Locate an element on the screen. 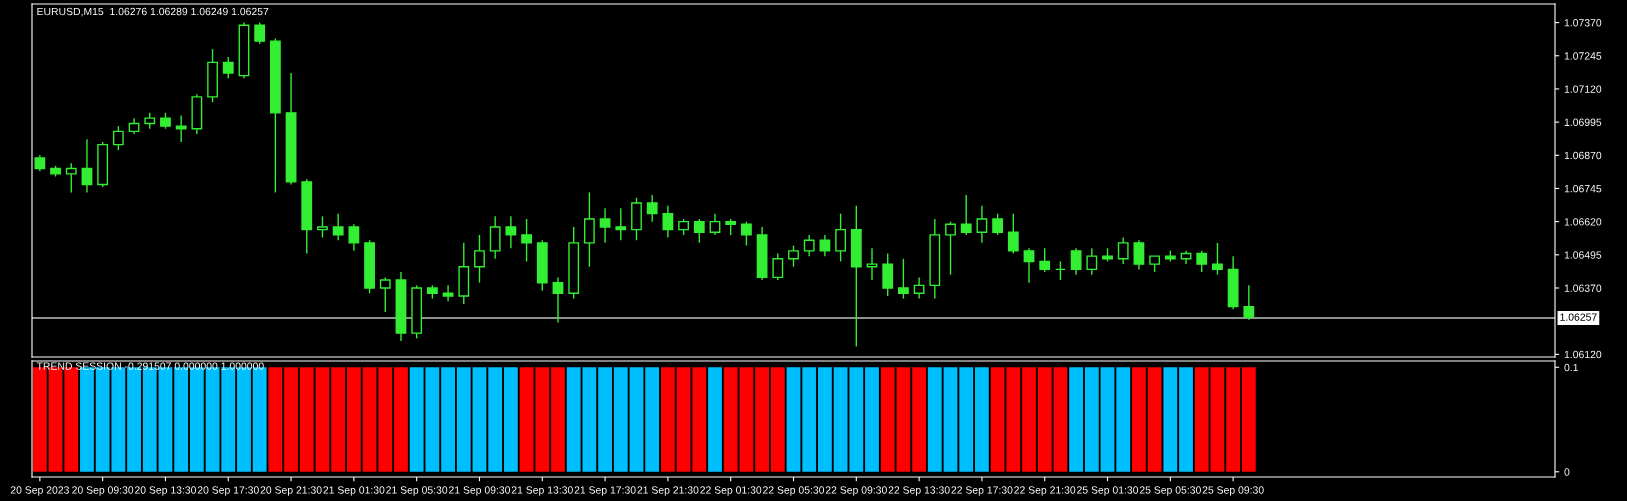 This screenshot has width=1627, height=501. x-tick-label: 21 Sep 09:30 is located at coordinates (480, 491).